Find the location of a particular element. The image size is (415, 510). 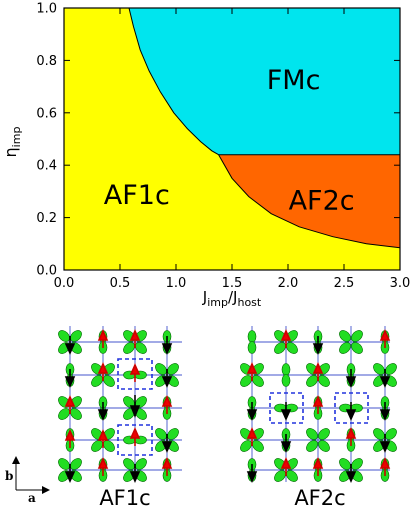

x-axis-label-sub1: imp is located at coordinates (217, 302).